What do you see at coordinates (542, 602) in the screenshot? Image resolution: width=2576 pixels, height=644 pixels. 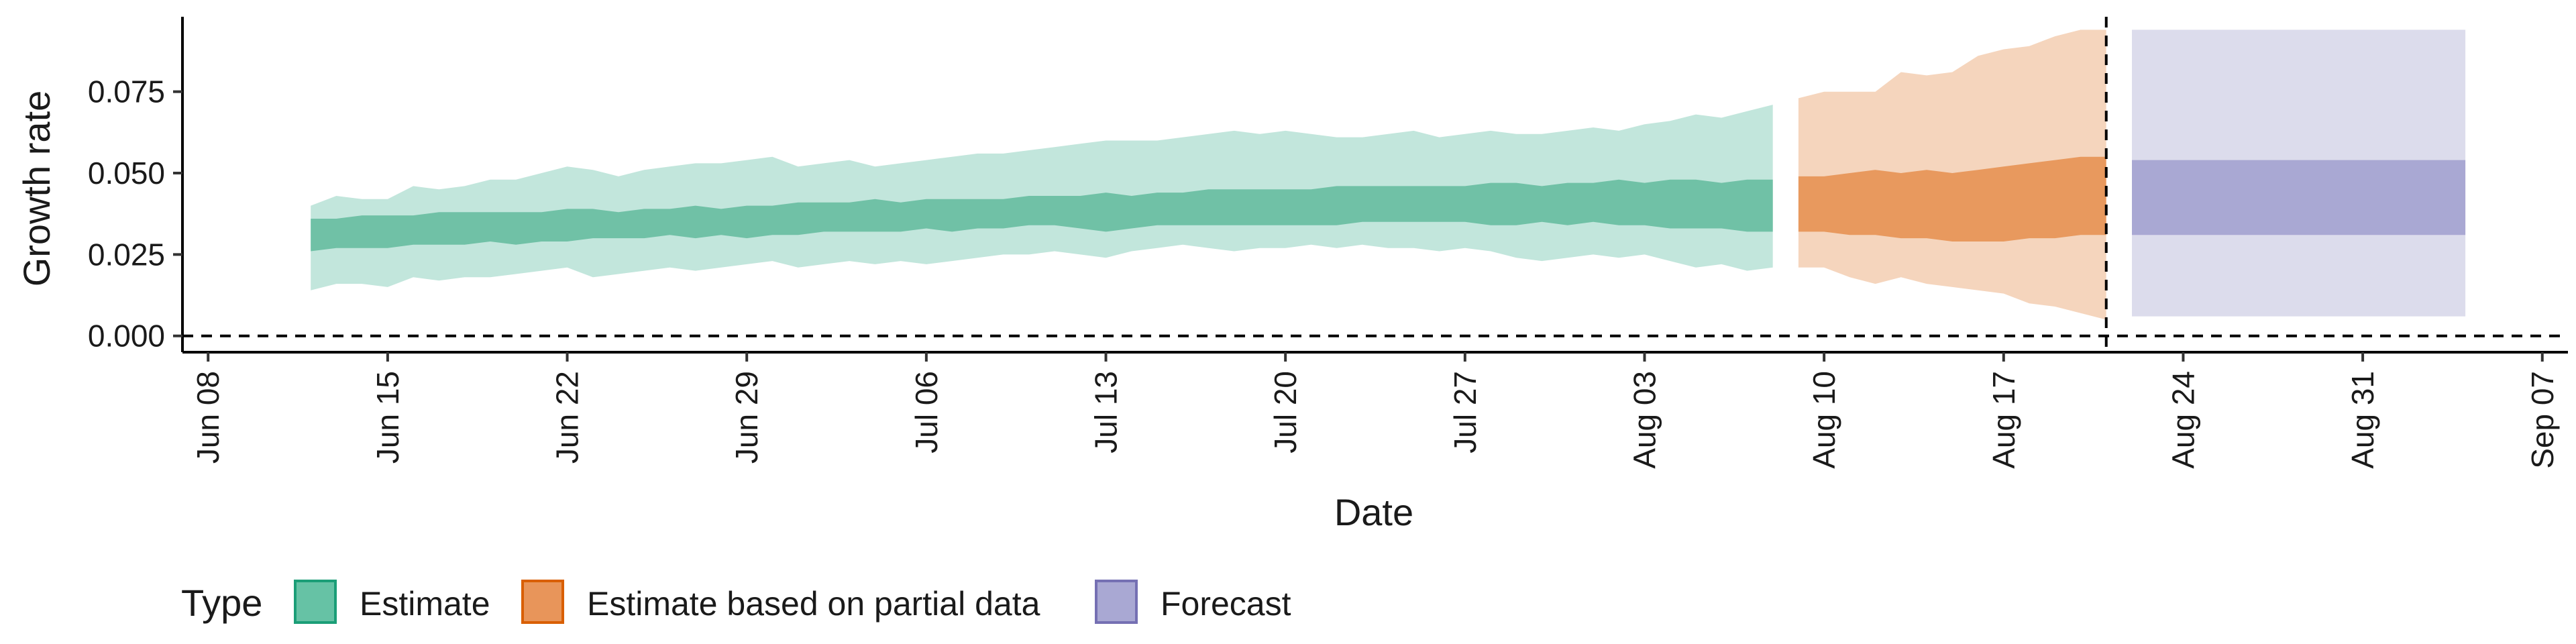 I see `legend-key-estimate-based-on-partial-data` at bounding box center [542, 602].